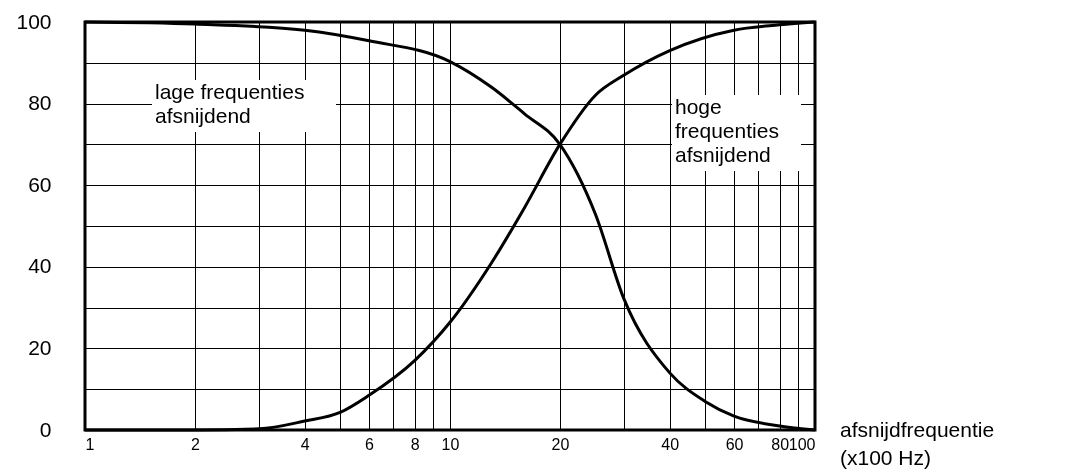 The width and height of the screenshot is (1084, 476). I want to click on y-tick-label: 80, so click(40, 103).